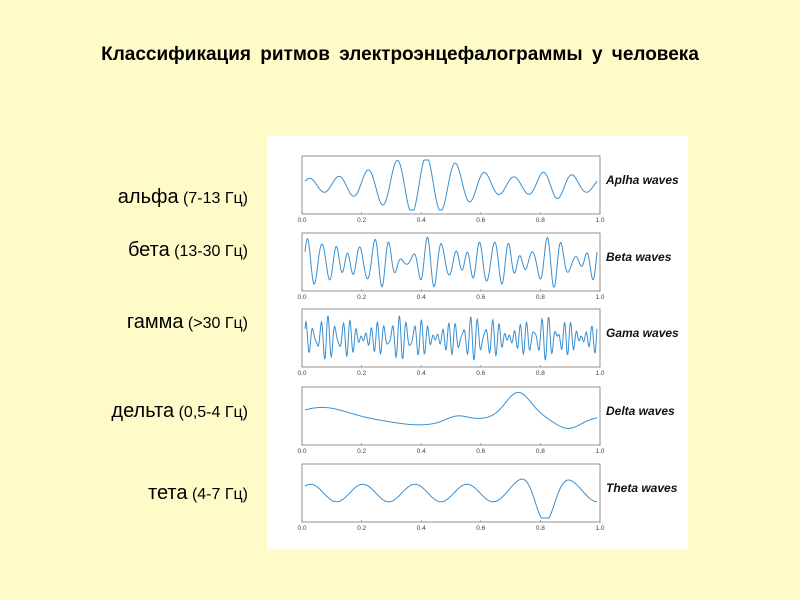 This screenshot has width=800, height=600. What do you see at coordinates (217, 323) in the screenshot?
I see `label-gamma-range: (>30 Гц)` at bounding box center [217, 323].